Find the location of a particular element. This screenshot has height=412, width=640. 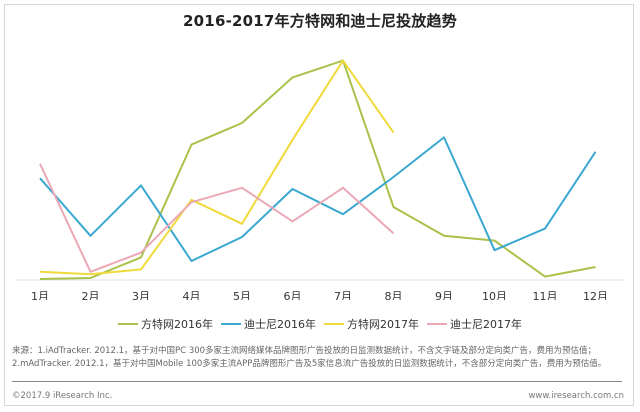

x-tick-label: 12月 is located at coordinates (595, 295).